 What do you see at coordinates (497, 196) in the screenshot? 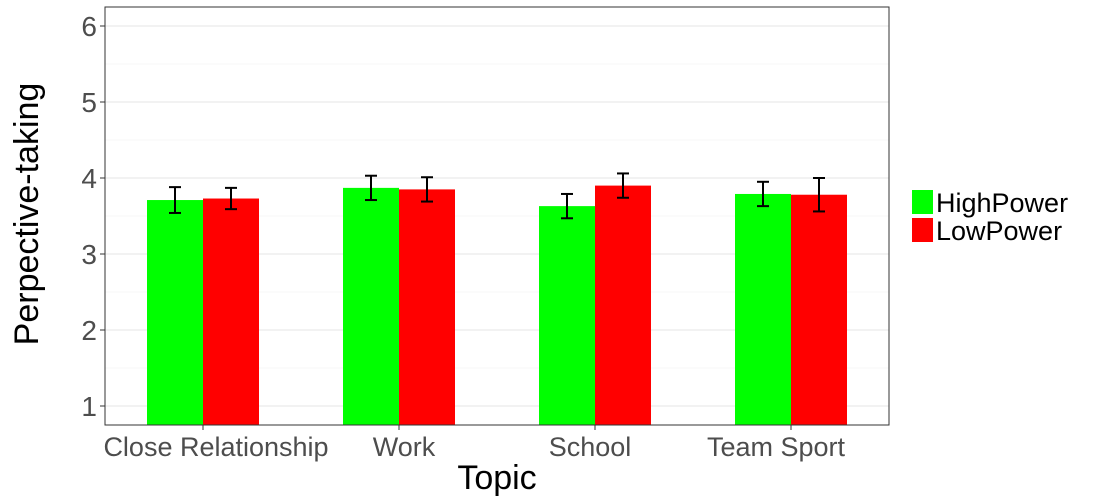
I see `error-bars` at bounding box center [497, 196].